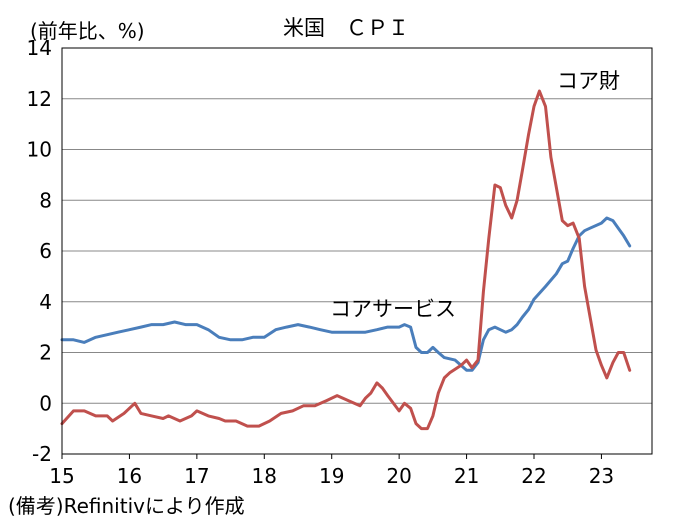 This screenshot has width=673, height=523. What do you see at coordinates (126, 506) in the screenshot?
I see `source-note: (備考)Refinitivにより作成` at bounding box center [126, 506].